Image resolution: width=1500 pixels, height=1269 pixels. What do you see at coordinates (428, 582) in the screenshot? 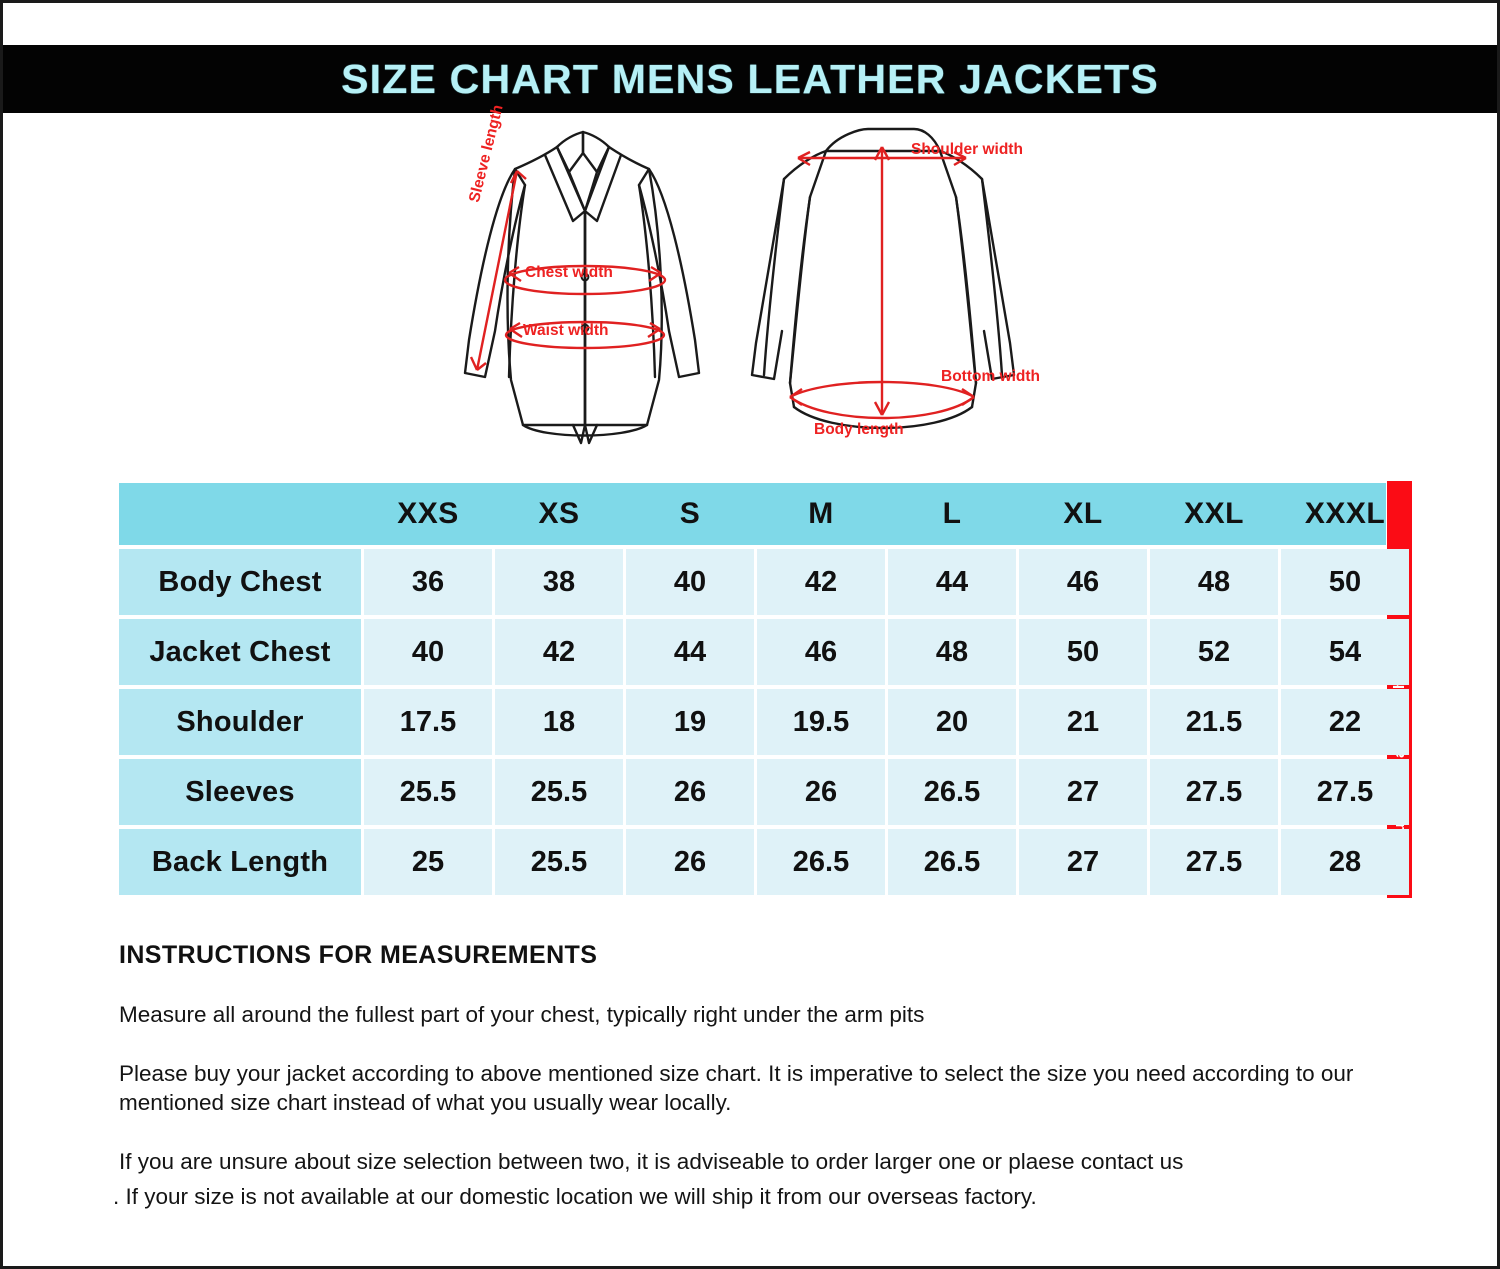
I see `cell-body-chest-xxs: 36` at bounding box center [428, 582].